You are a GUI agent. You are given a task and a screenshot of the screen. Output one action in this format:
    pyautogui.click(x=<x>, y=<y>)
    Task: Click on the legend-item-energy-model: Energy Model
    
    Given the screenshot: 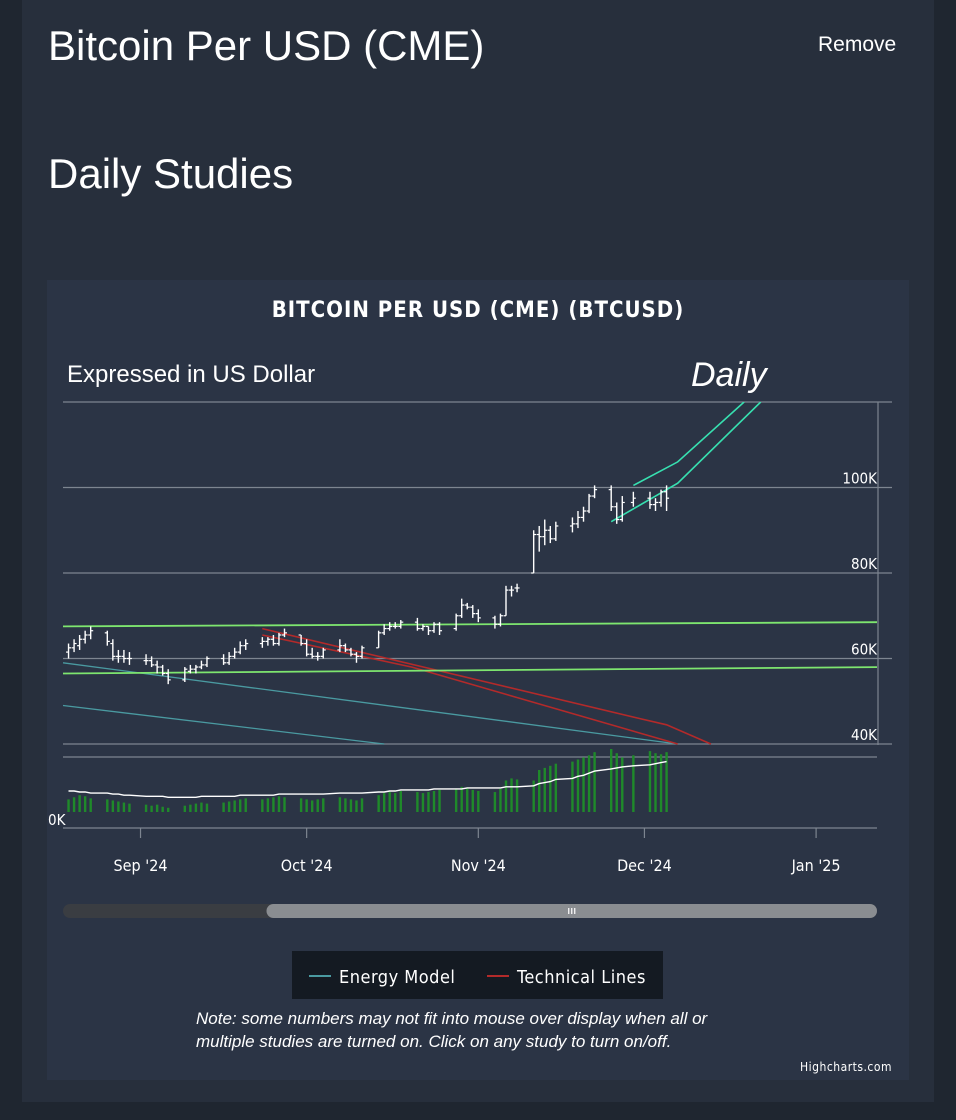 What is the action you would take?
    pyautogui.click(x=382, y=977)
    